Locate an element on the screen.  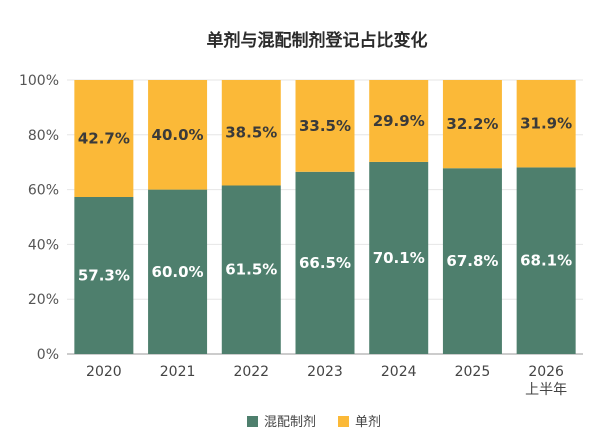
x-tick-label: 2023 is located at coordinates (325, 372).